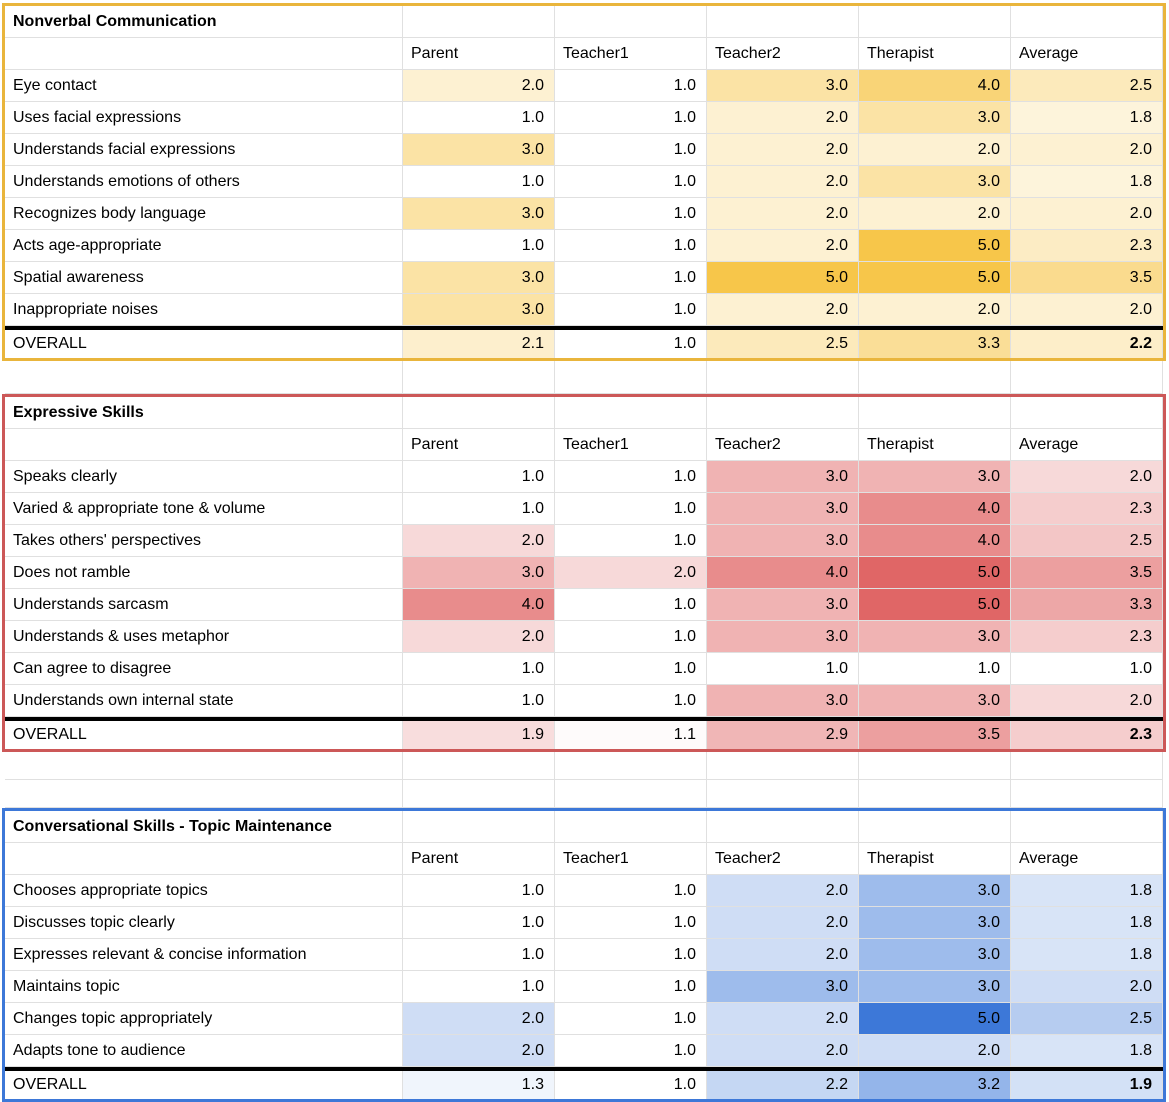 This screenshot has width=1169, height=1102. I want to click on overall-score-cell: 2.1, so click(479, 344).